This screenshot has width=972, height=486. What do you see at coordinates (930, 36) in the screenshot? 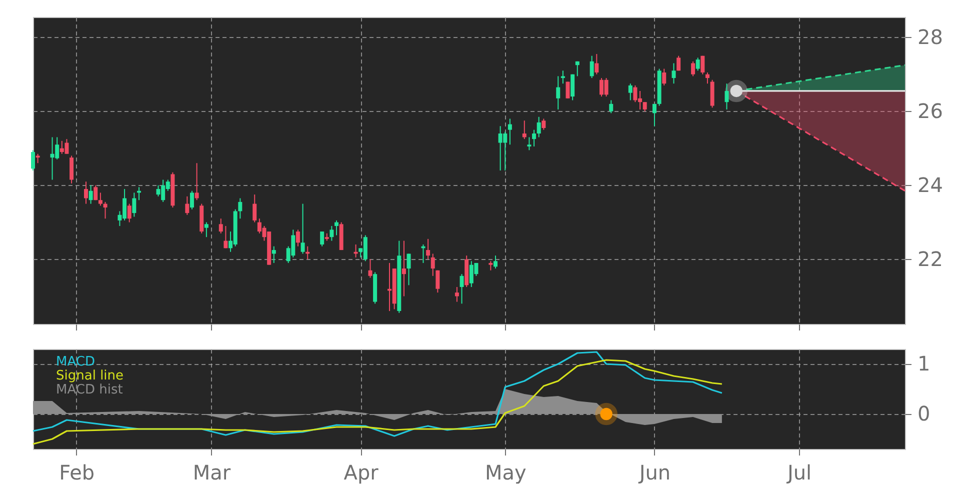
I see `y-tick-label: 28` at bounding box center [930, 36].